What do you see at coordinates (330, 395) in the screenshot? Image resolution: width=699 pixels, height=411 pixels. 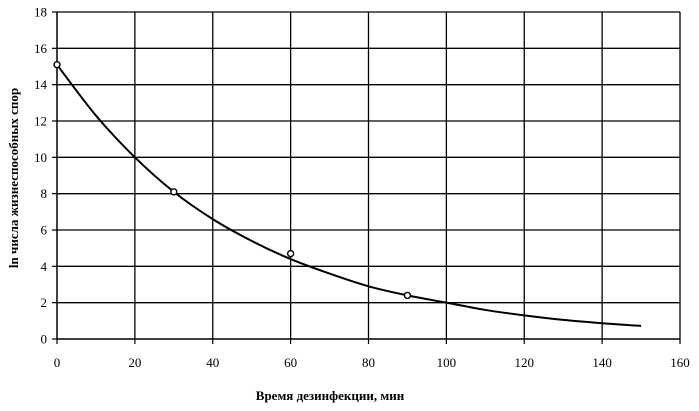 I see `x-axis-title: Время дезинфекции, мин` at bounding box center [330, 395].